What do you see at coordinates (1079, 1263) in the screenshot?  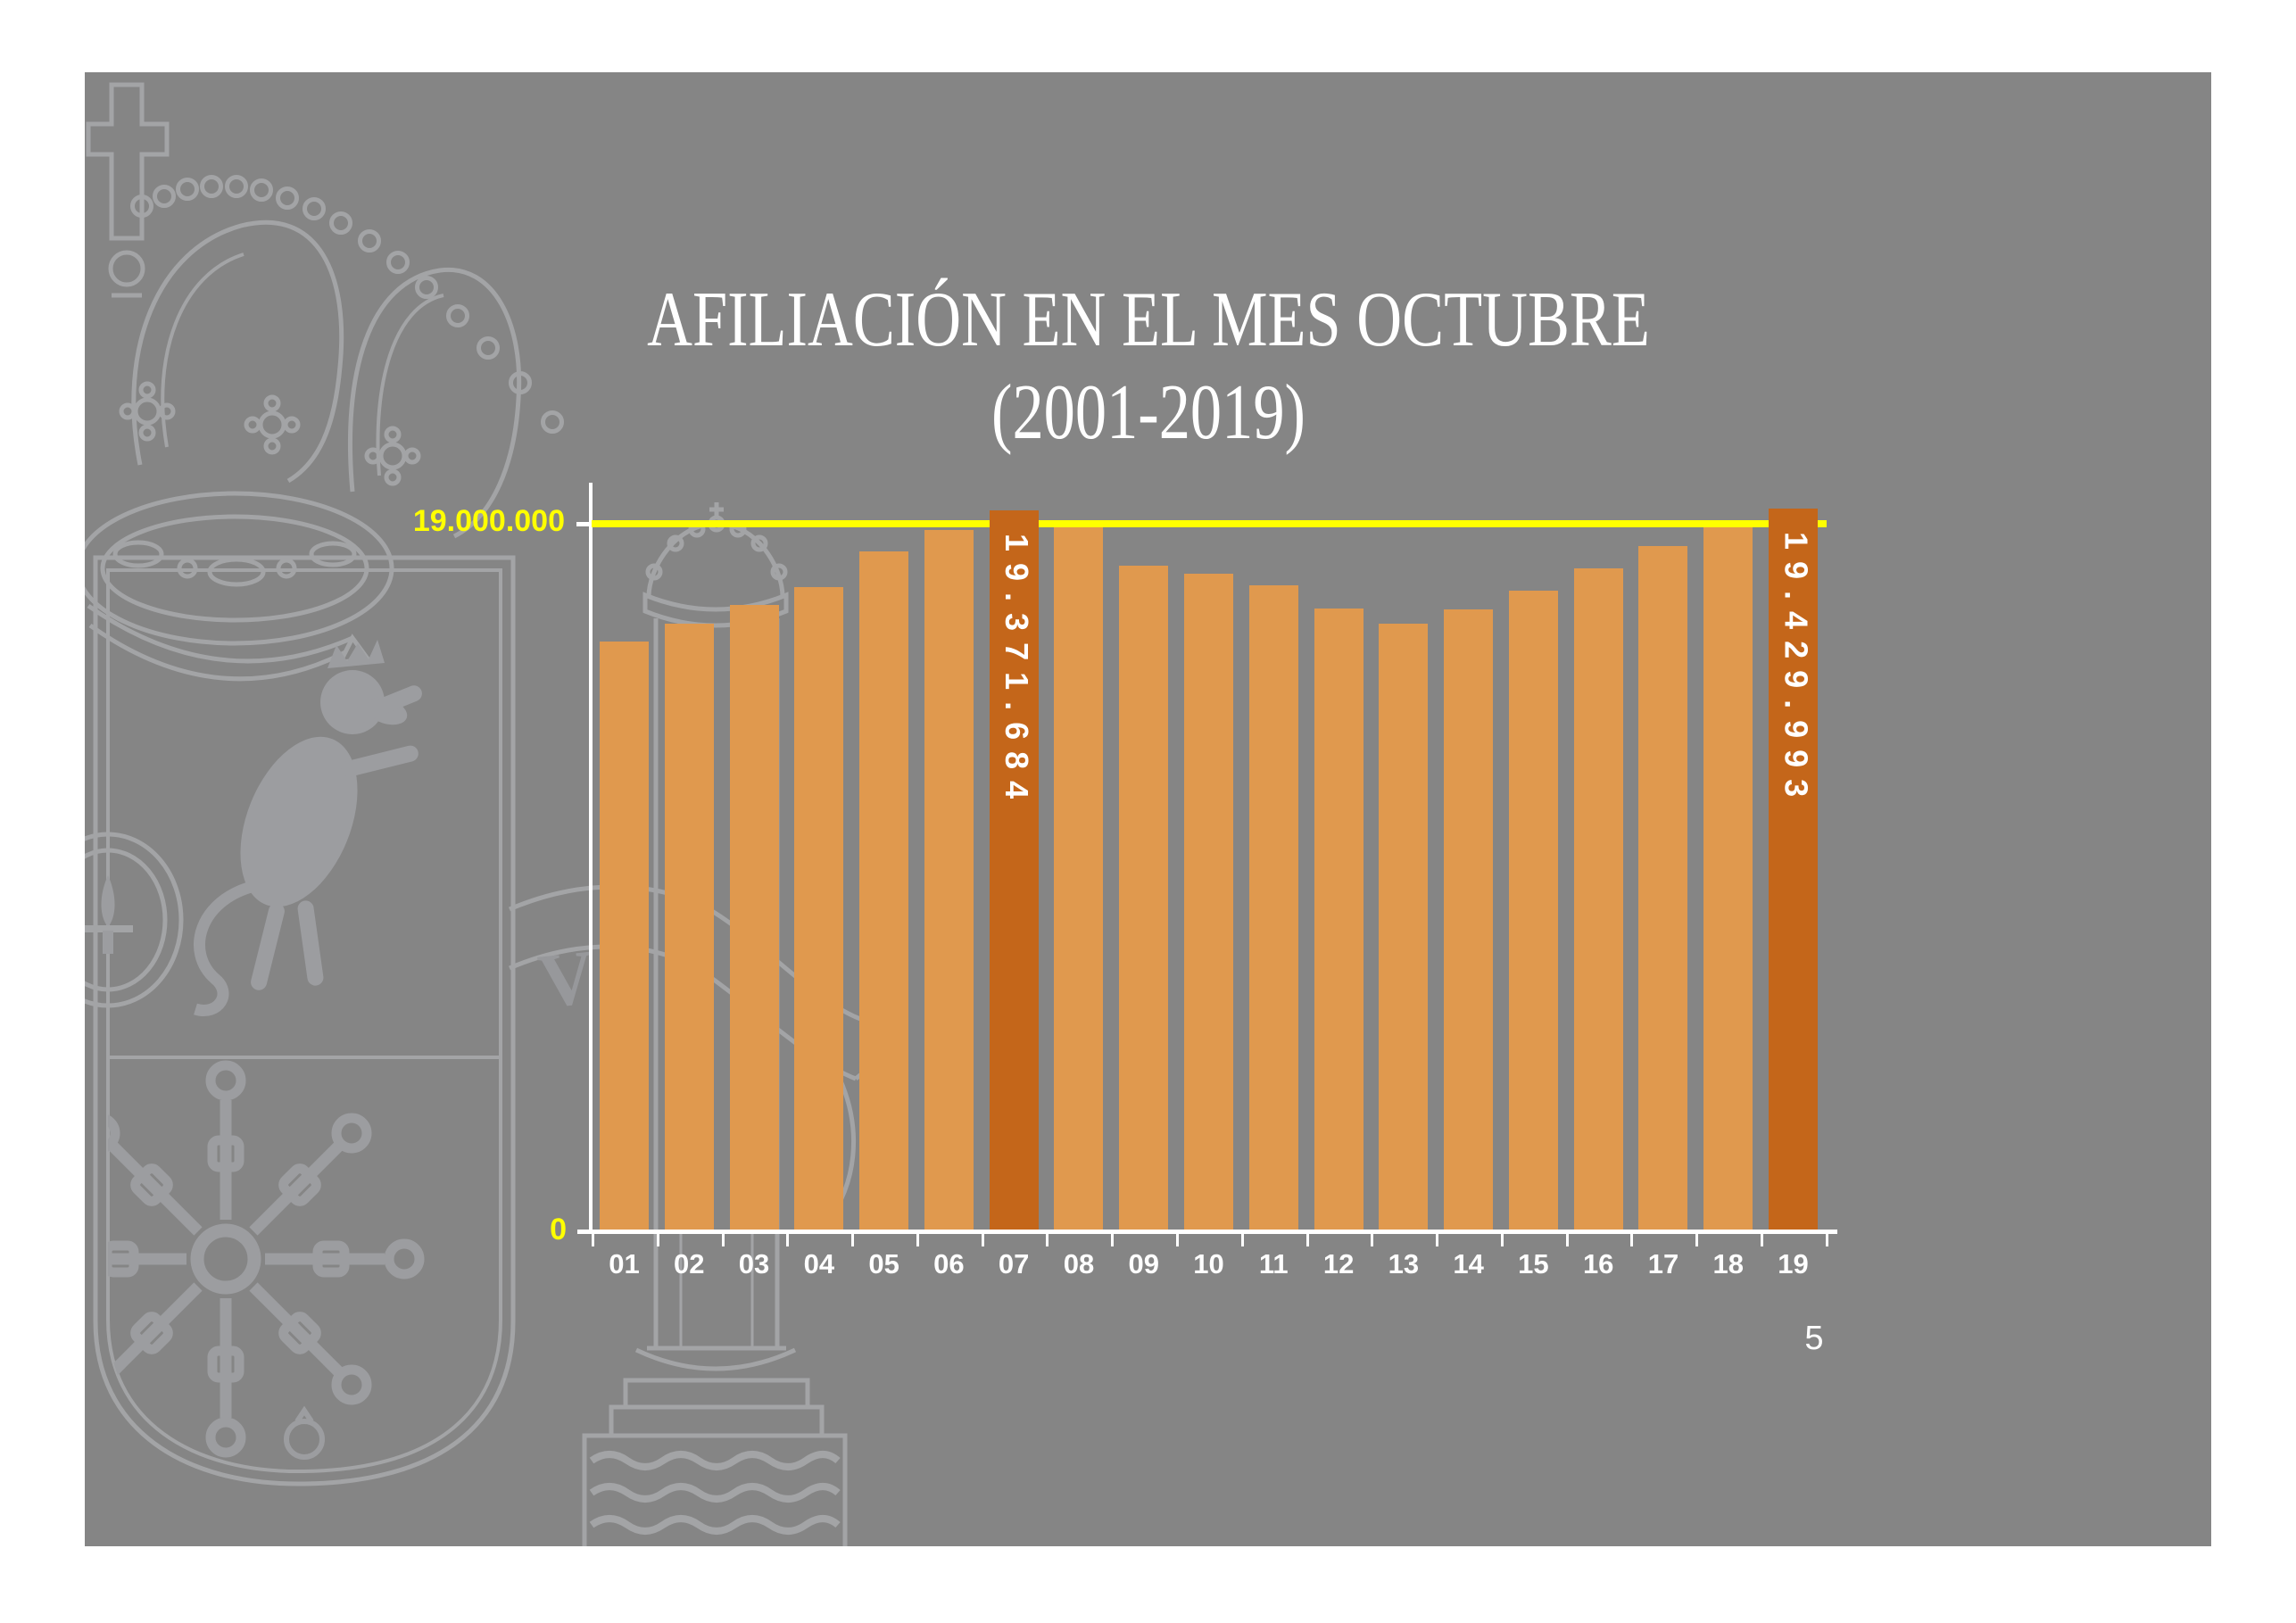 I see `x-axis-label-08: 08` at bounding box center [1079, 1263].